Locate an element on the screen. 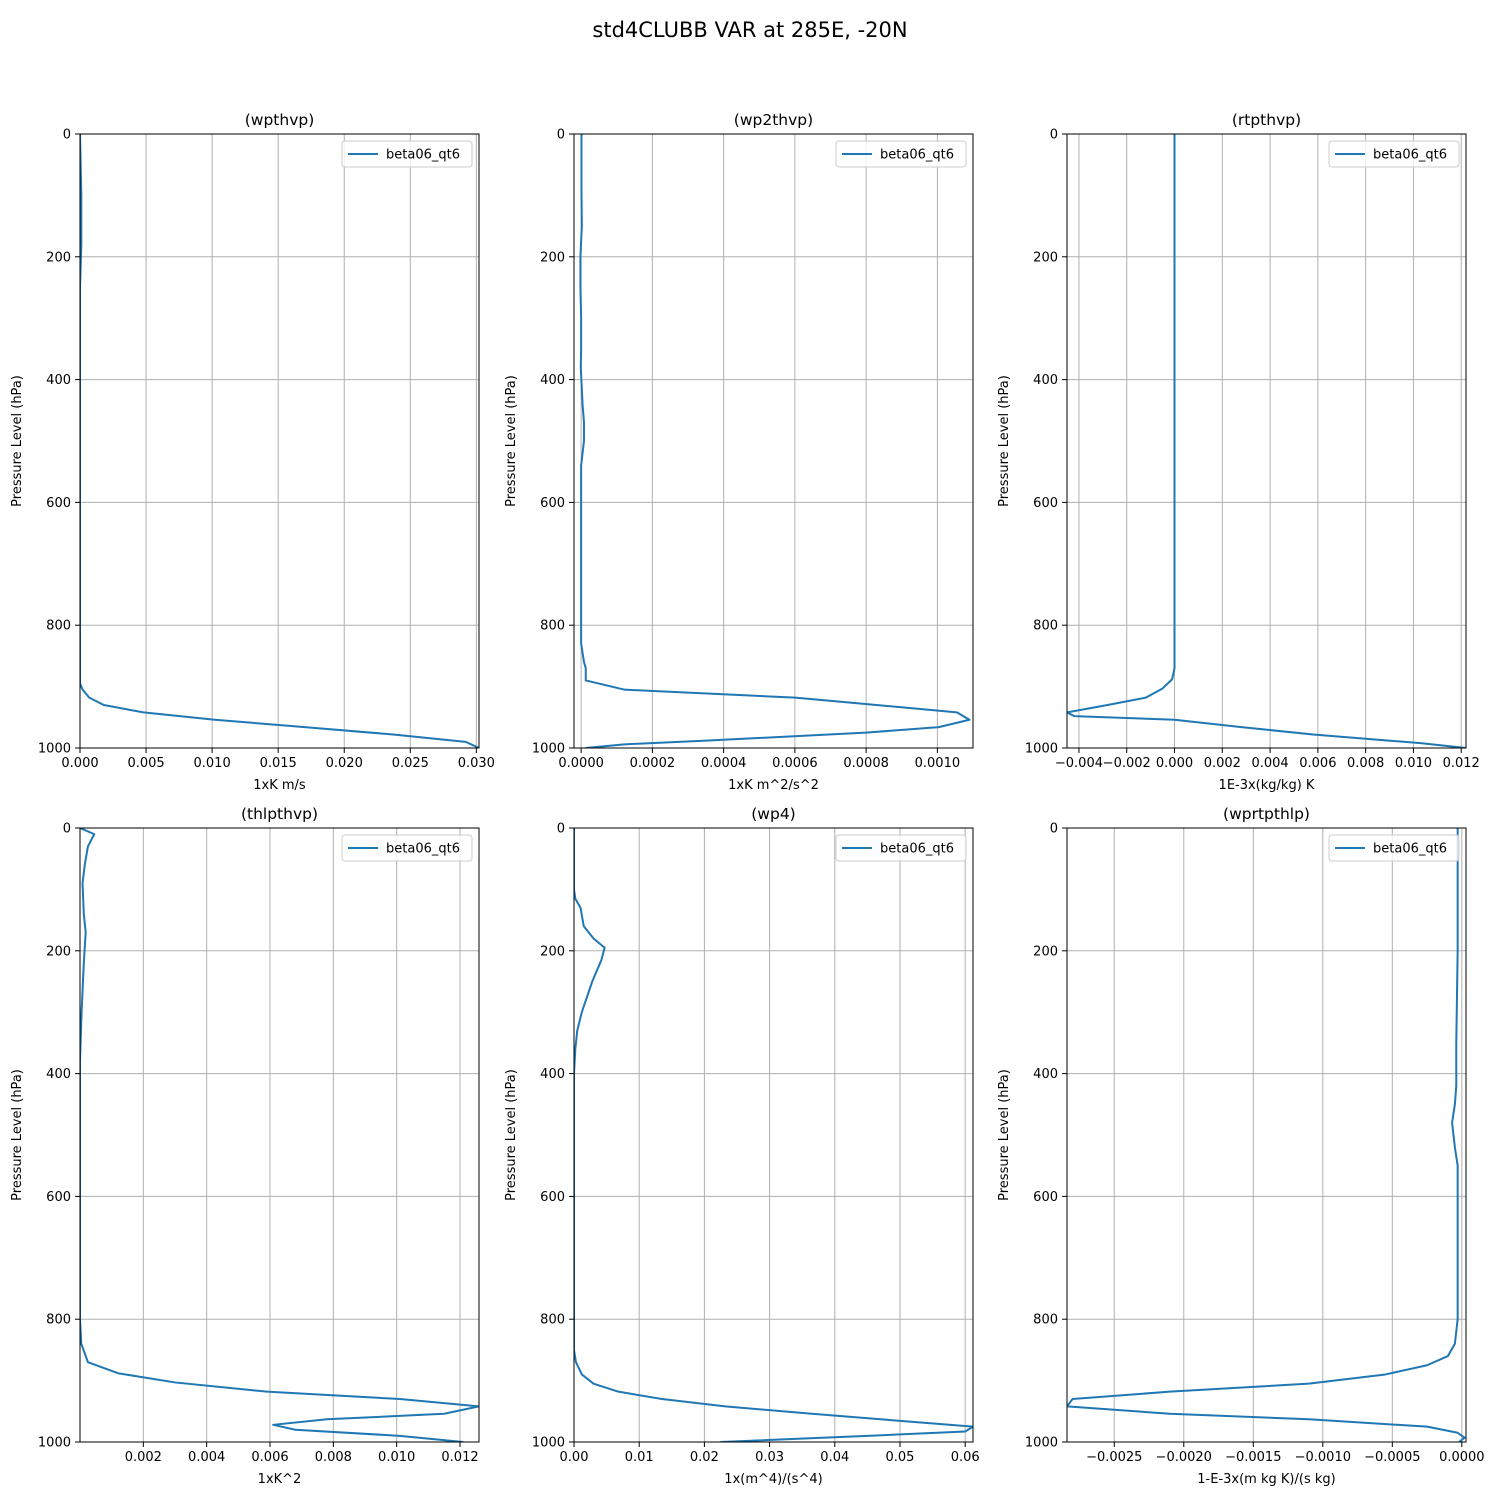 This screenshot has width=1500, height=1500. x-axis-label: 1-E-3x(m kg K)/(s kg) is located at coordinates (1266, 1479).